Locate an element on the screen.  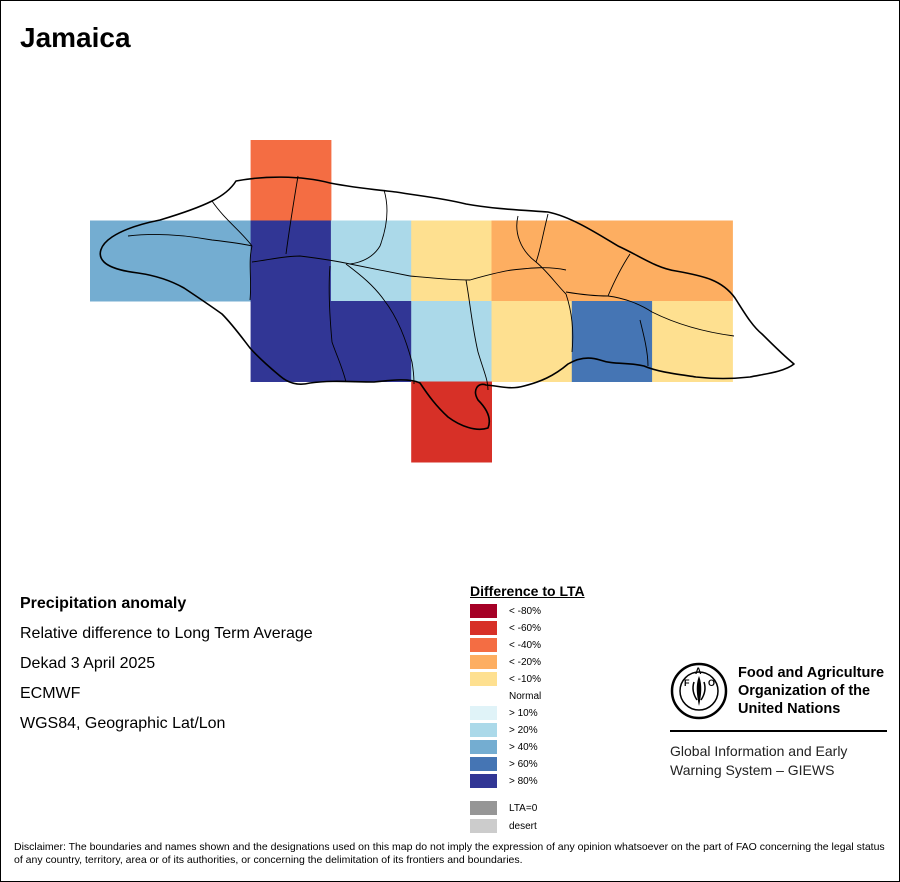
legend-item: < -40% is located at coordinates (505, 645).